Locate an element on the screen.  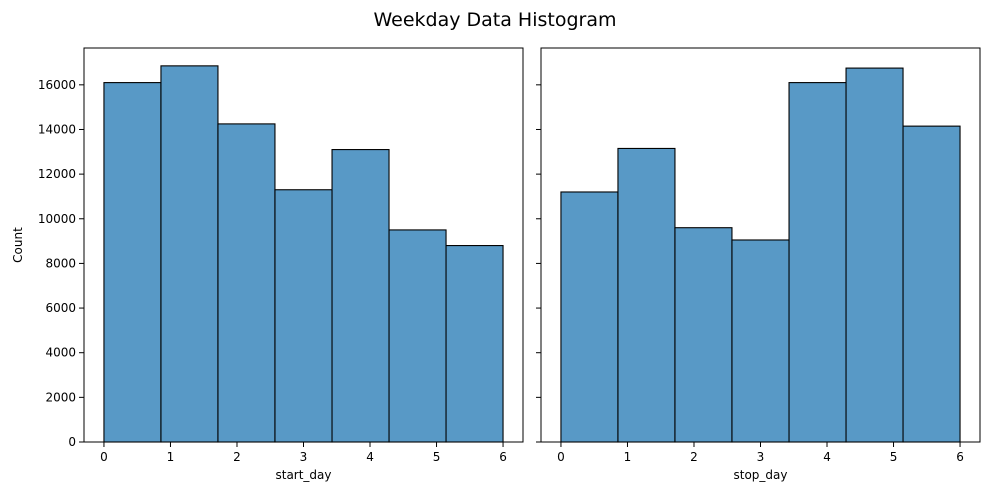
y-tick-label: 0 is located at coordinates (72, 442).